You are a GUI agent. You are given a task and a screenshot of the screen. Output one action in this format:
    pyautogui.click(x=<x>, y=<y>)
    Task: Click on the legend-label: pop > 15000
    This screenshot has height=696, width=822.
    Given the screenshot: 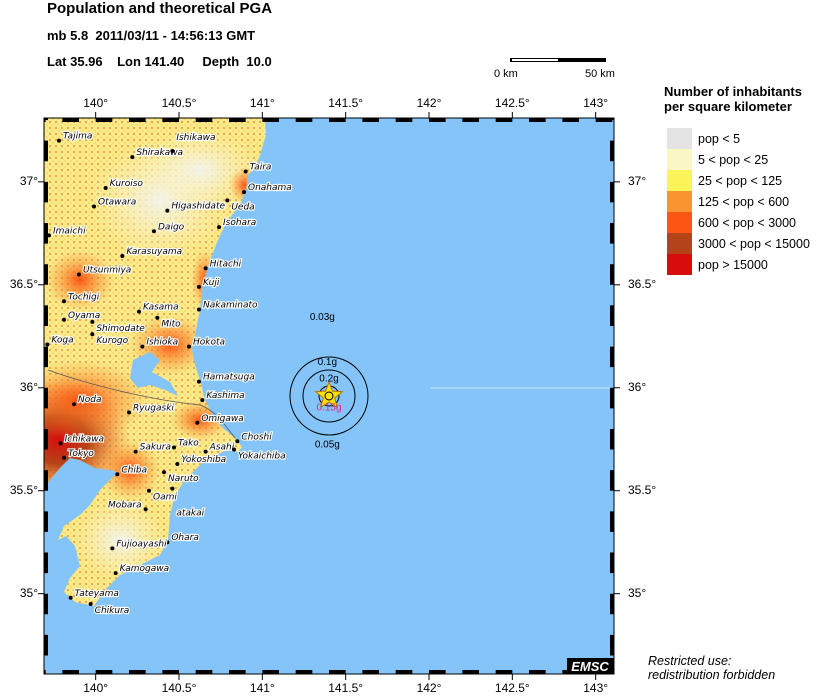 What is the action you would take?
    pyautogui.click(x=733, y=265)
    